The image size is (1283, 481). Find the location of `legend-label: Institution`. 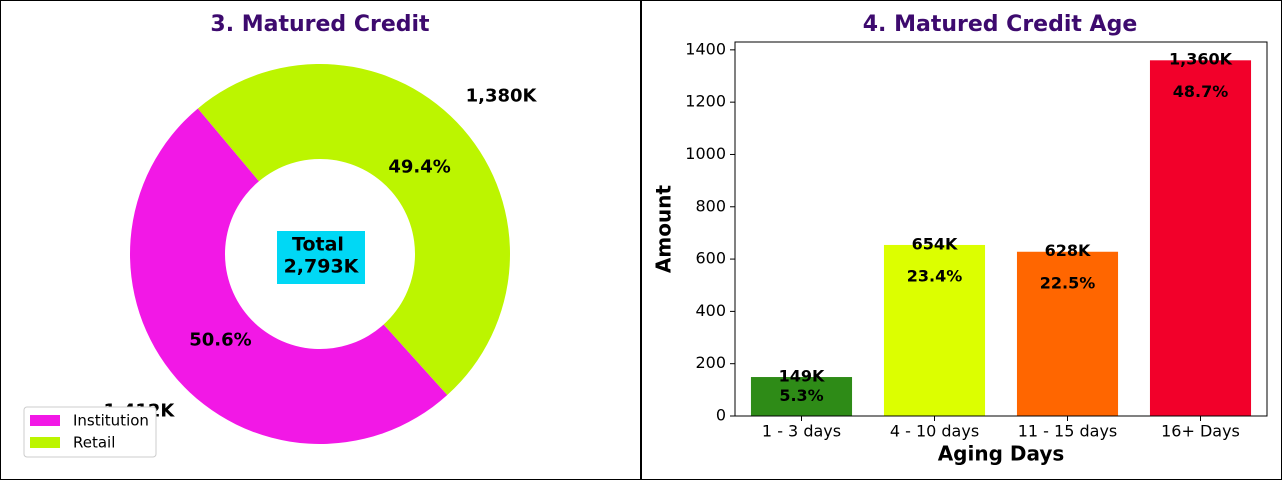

legend-label: Institution is located at coordinates (111, 421).